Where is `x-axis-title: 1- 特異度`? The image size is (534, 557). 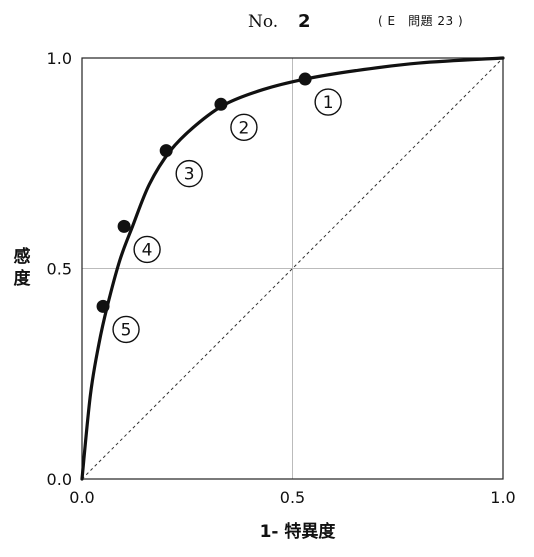 x-axis-title: 1- 特異度 is located at coordinates (298, 531).